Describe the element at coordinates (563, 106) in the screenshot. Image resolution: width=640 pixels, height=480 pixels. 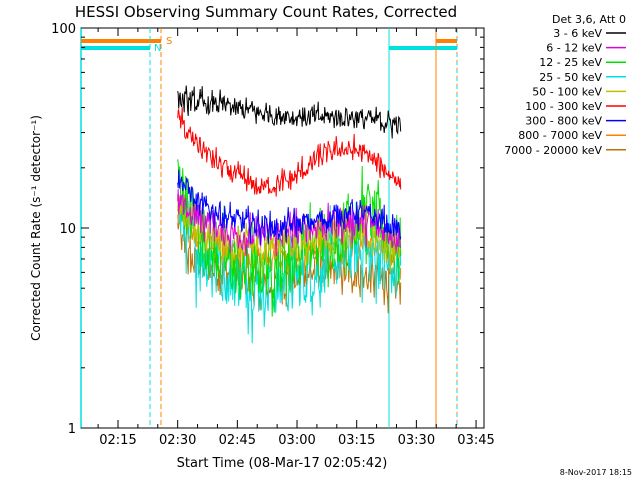
I see `legend-entry-label: 100 - 300 keV` at that location.